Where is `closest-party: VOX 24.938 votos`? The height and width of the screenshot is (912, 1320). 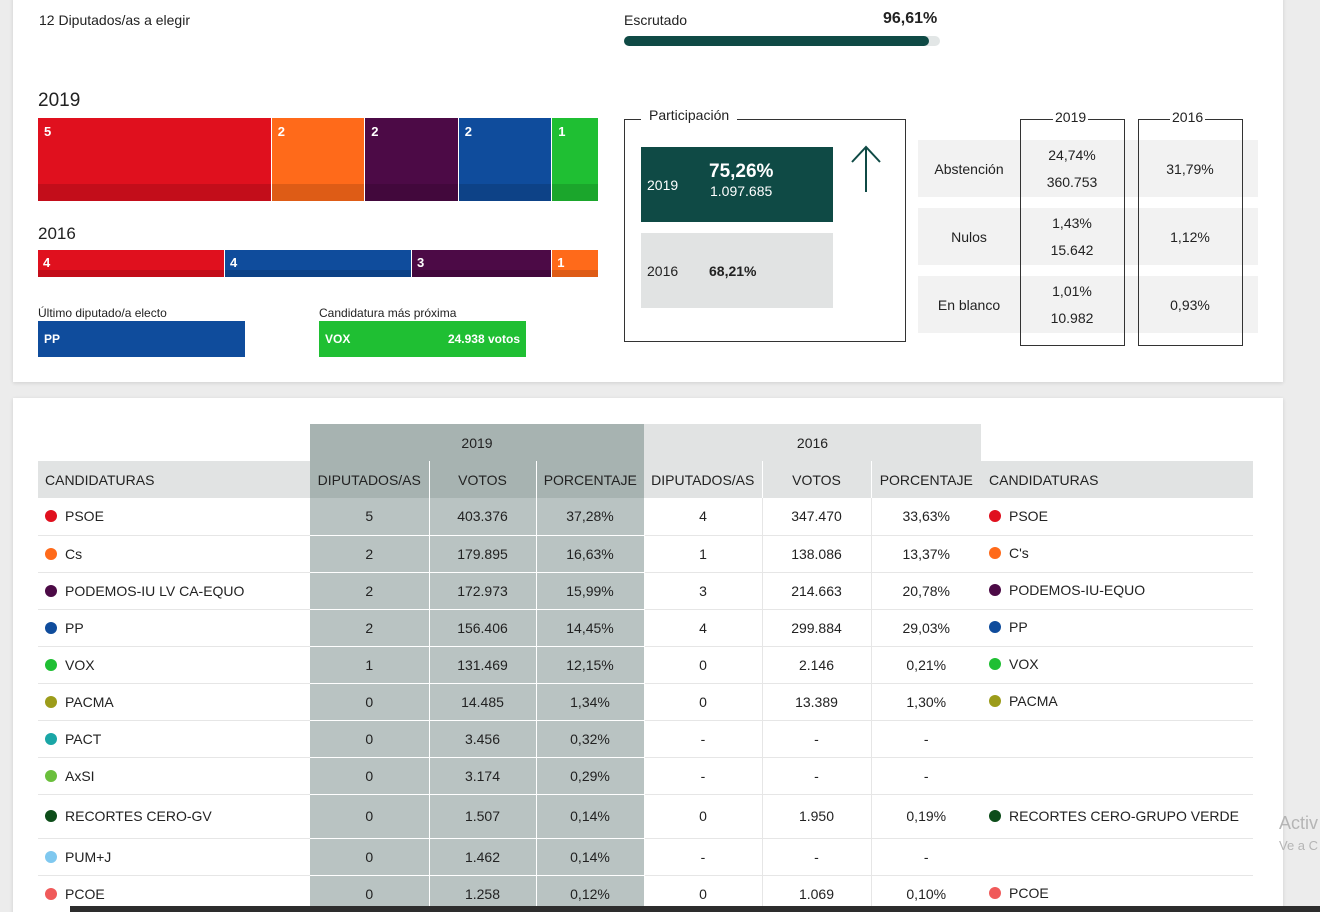 closest-party: VOX 24.938 votos is located at coordinates (422, 339).